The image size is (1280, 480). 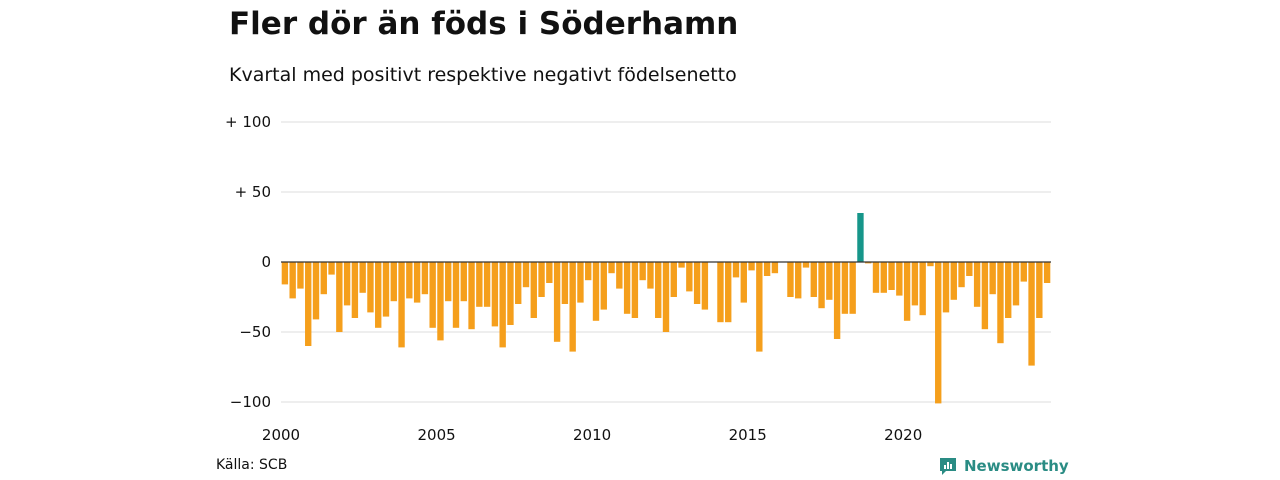 What do you see at coordinates (837, 300) in the screenshot?
I see `bar-2017-q4` at bounding box center [837, 300].